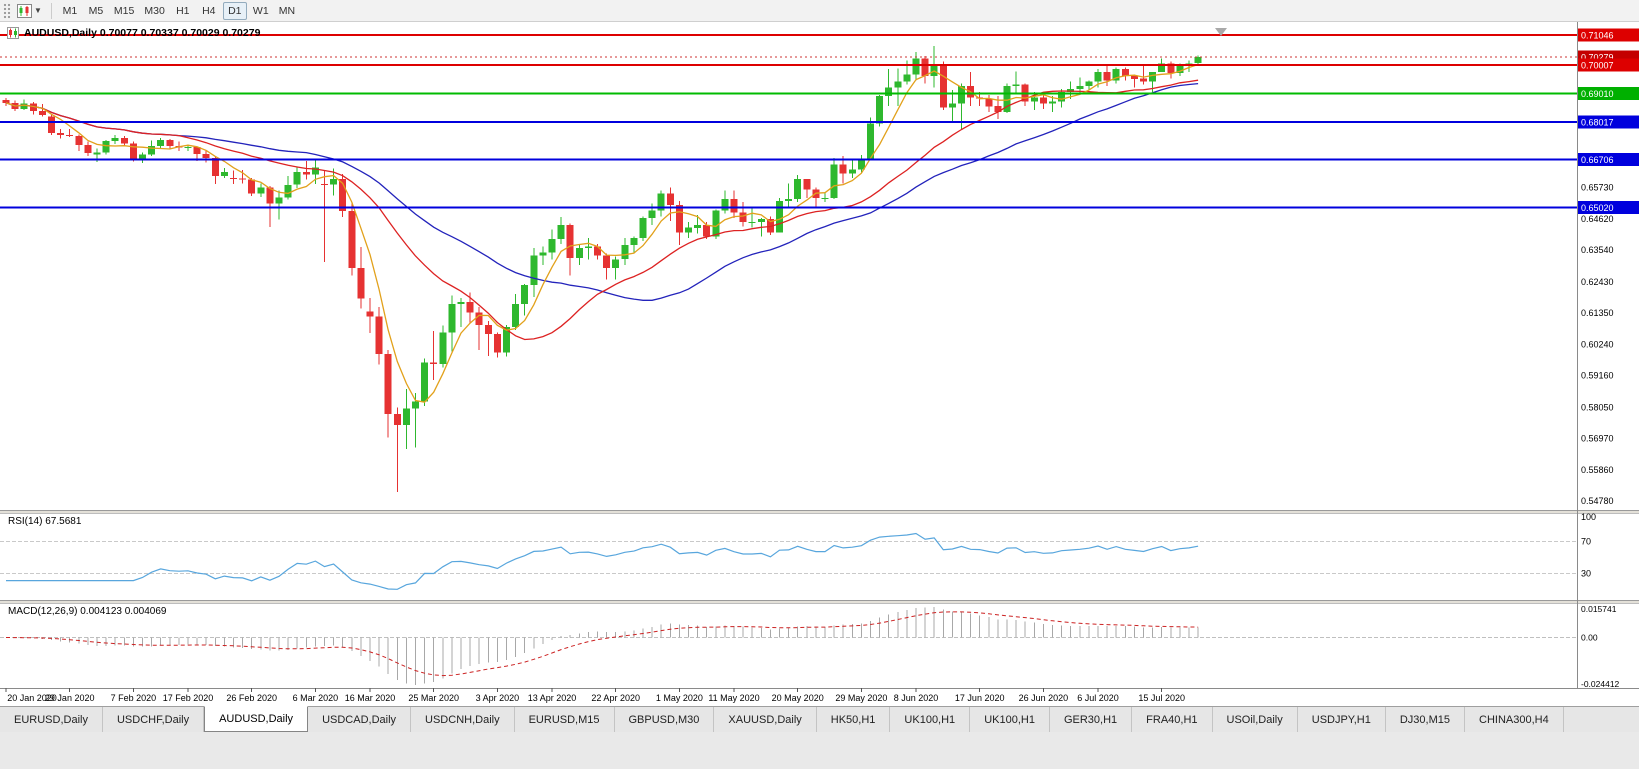 This screenshot has height=769, width=1639. I want to click on timeframe-button-h1: H1, so click(183, 10).